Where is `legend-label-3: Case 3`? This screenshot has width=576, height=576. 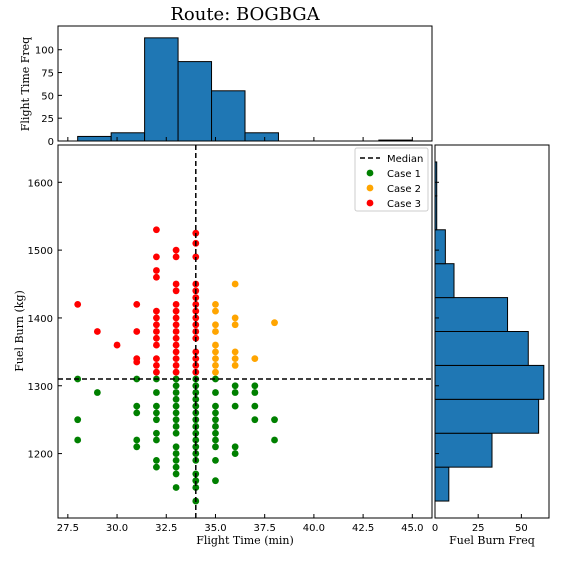
legend-label-3: Case 3 is located at coordinates (404, 204).